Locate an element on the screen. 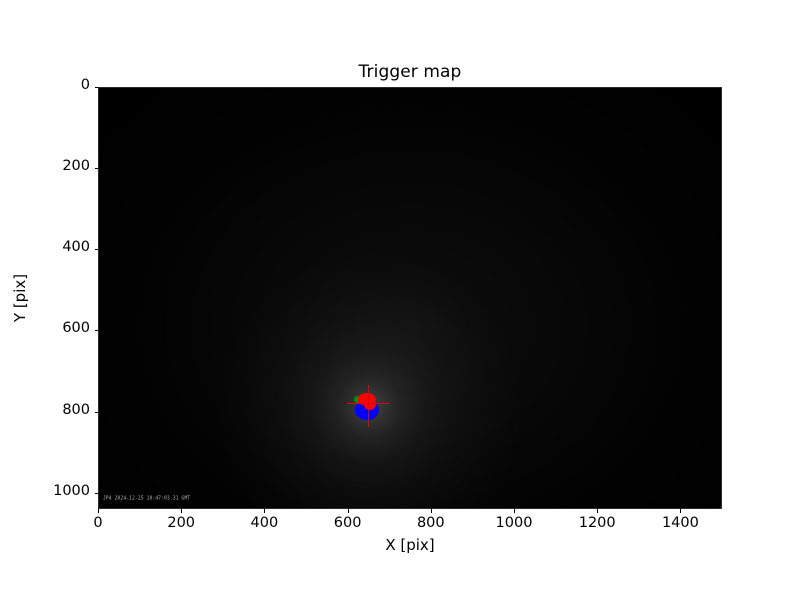  trigger-pixels-green is located at coordinates (357, 400).